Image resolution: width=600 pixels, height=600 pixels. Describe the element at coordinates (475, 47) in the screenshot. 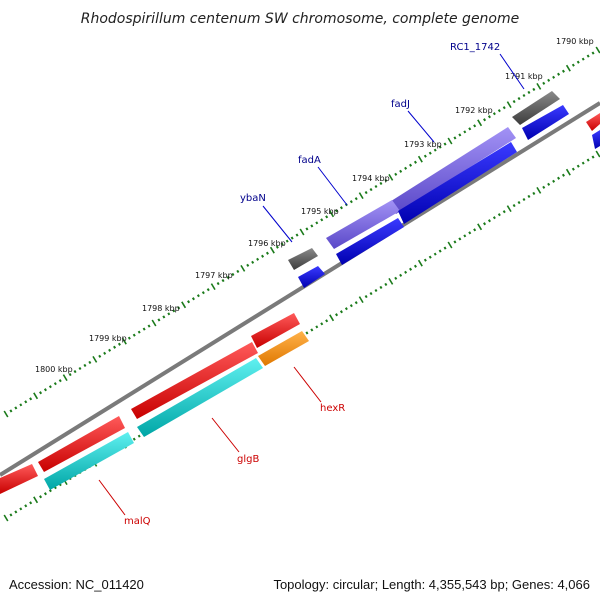

I see `gene-label-rc1-1742: RC1_1742` at that location.